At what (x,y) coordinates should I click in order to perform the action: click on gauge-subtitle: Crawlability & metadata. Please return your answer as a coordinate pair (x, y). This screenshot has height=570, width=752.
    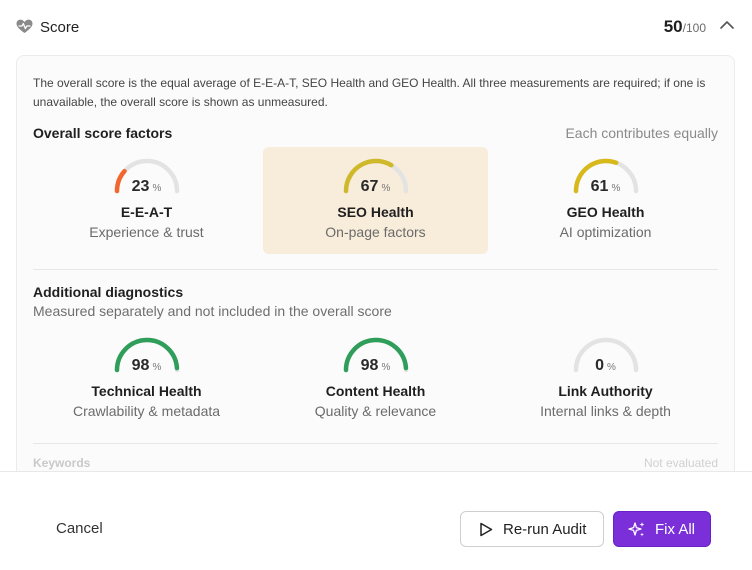
    Looking at the image, I should click on (146, 411).